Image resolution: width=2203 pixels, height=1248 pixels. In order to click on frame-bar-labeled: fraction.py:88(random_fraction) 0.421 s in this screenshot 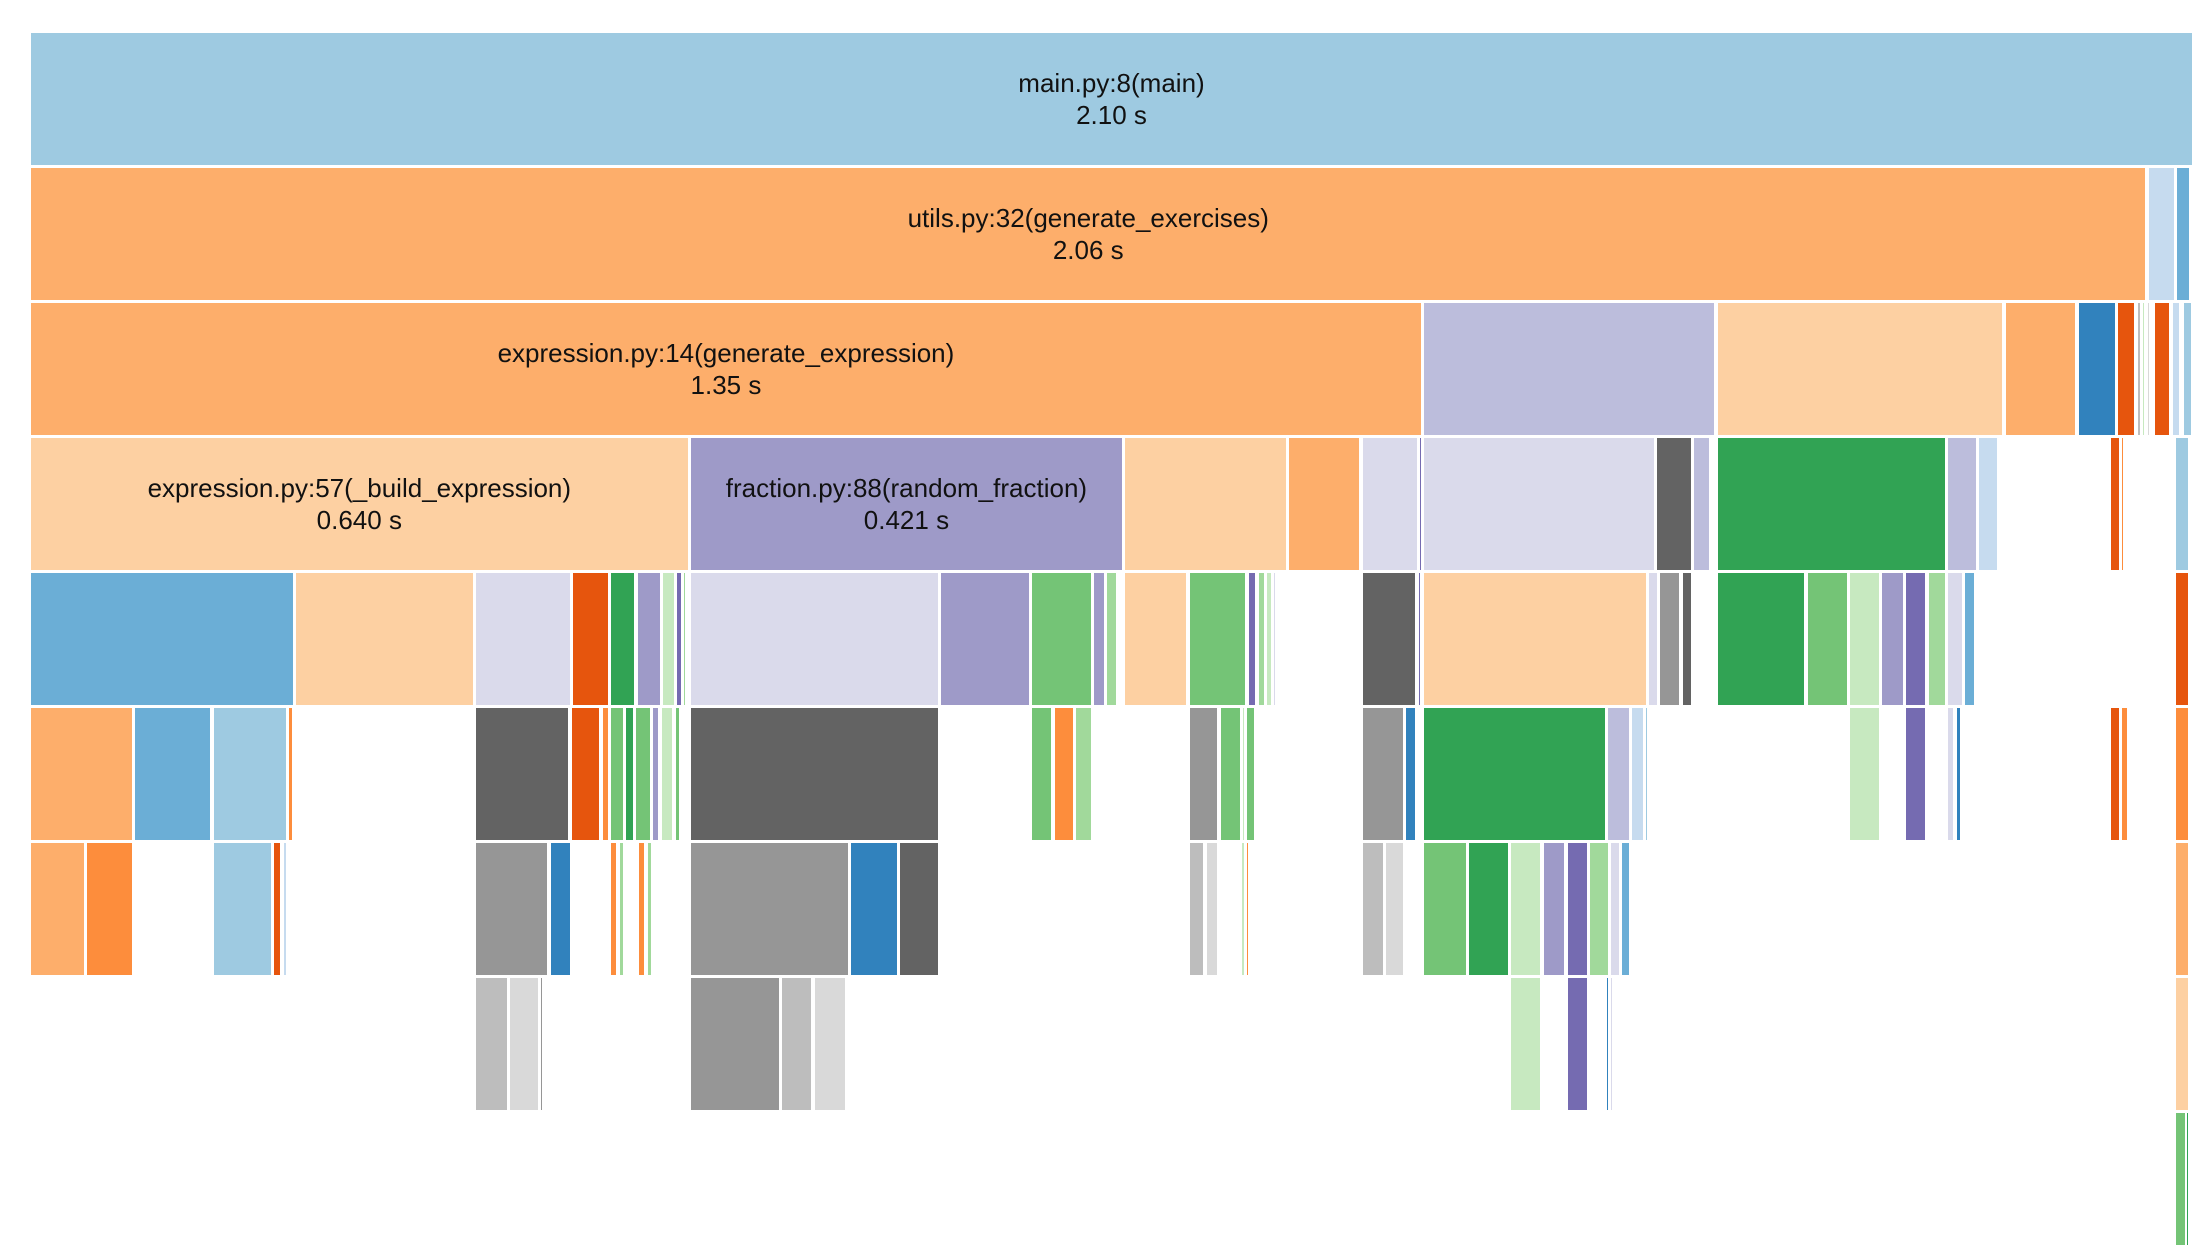, I will do `click(907, 505)`.